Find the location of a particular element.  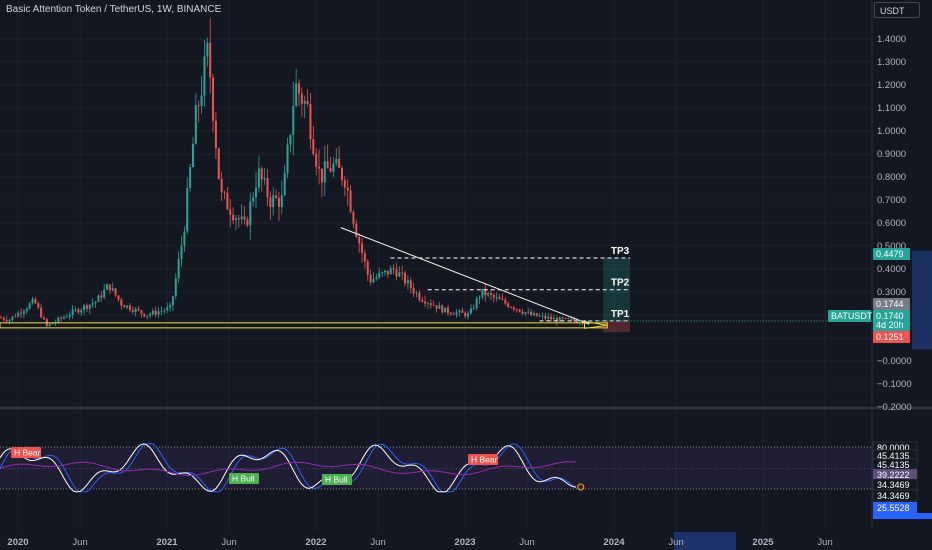

osc-band is located at coordinates (436, 468).